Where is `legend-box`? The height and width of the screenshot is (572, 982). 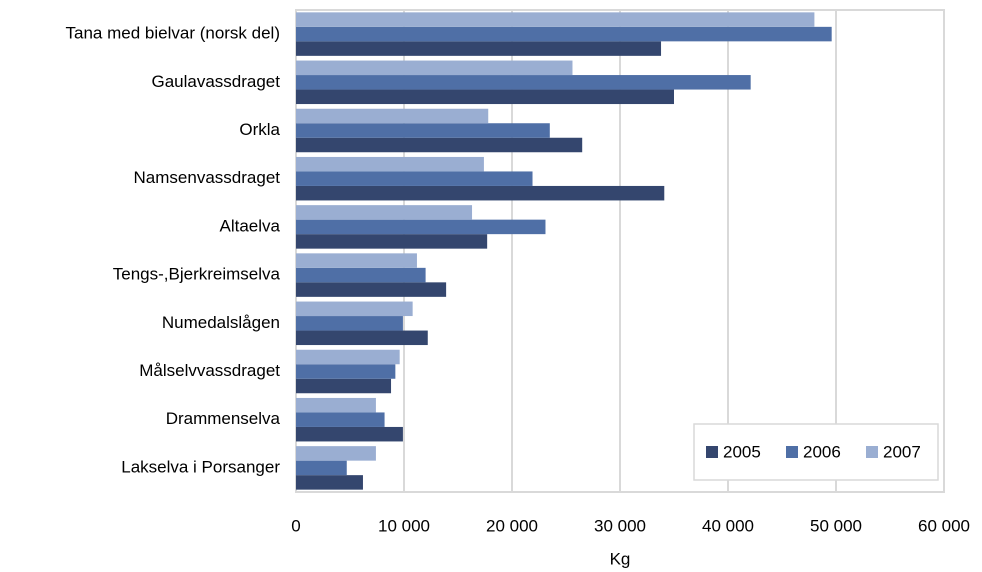 legend-box is located at coordinates (816, 452).